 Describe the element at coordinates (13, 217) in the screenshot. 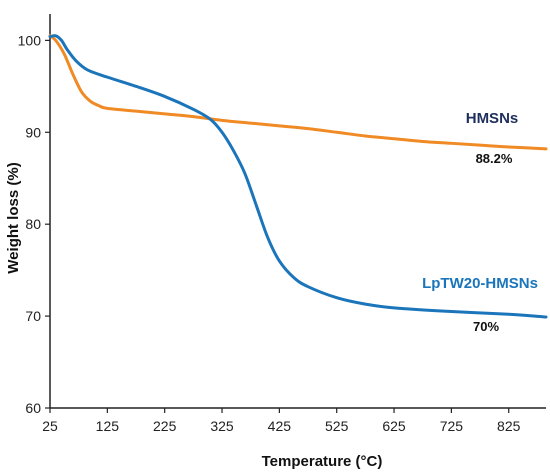

I see `y-axis-title: Weight loss (%)` at that location.